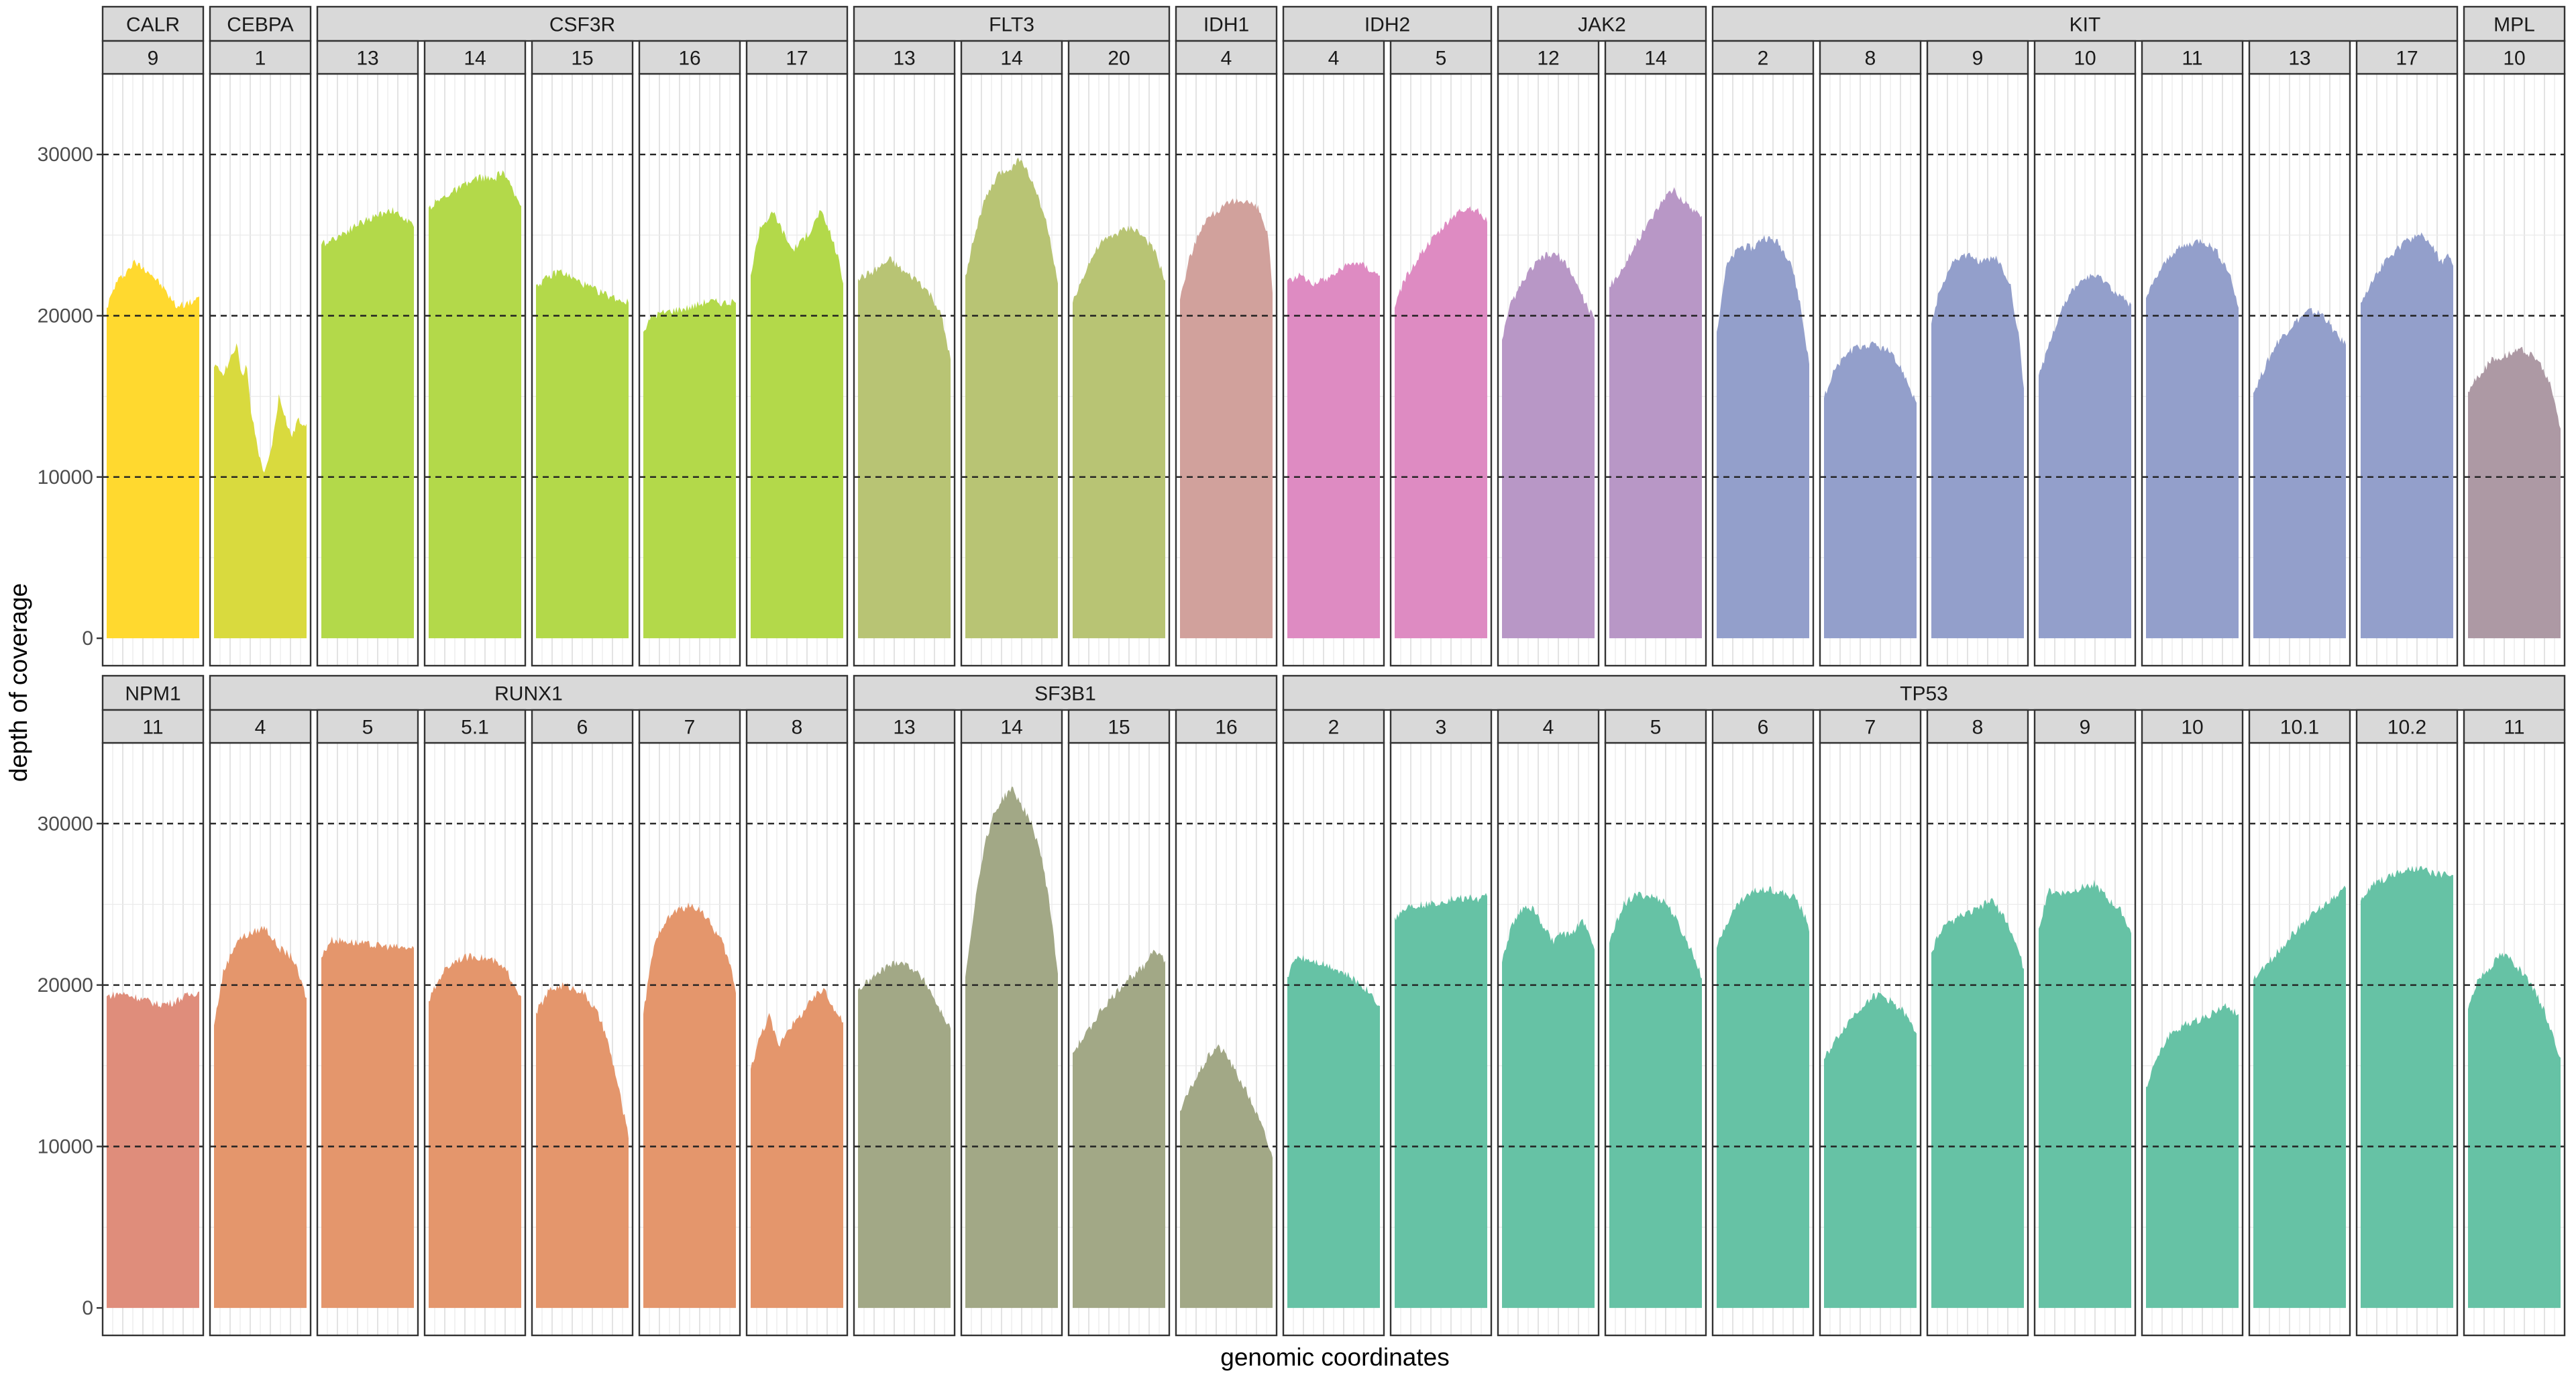 The width and height of the screenshot is (2576, 1379). What do you see at coordinates (1387, 25) in the screenshot?
I see `gene-strip-label: IDH2` at bounding box center [1387, 25].